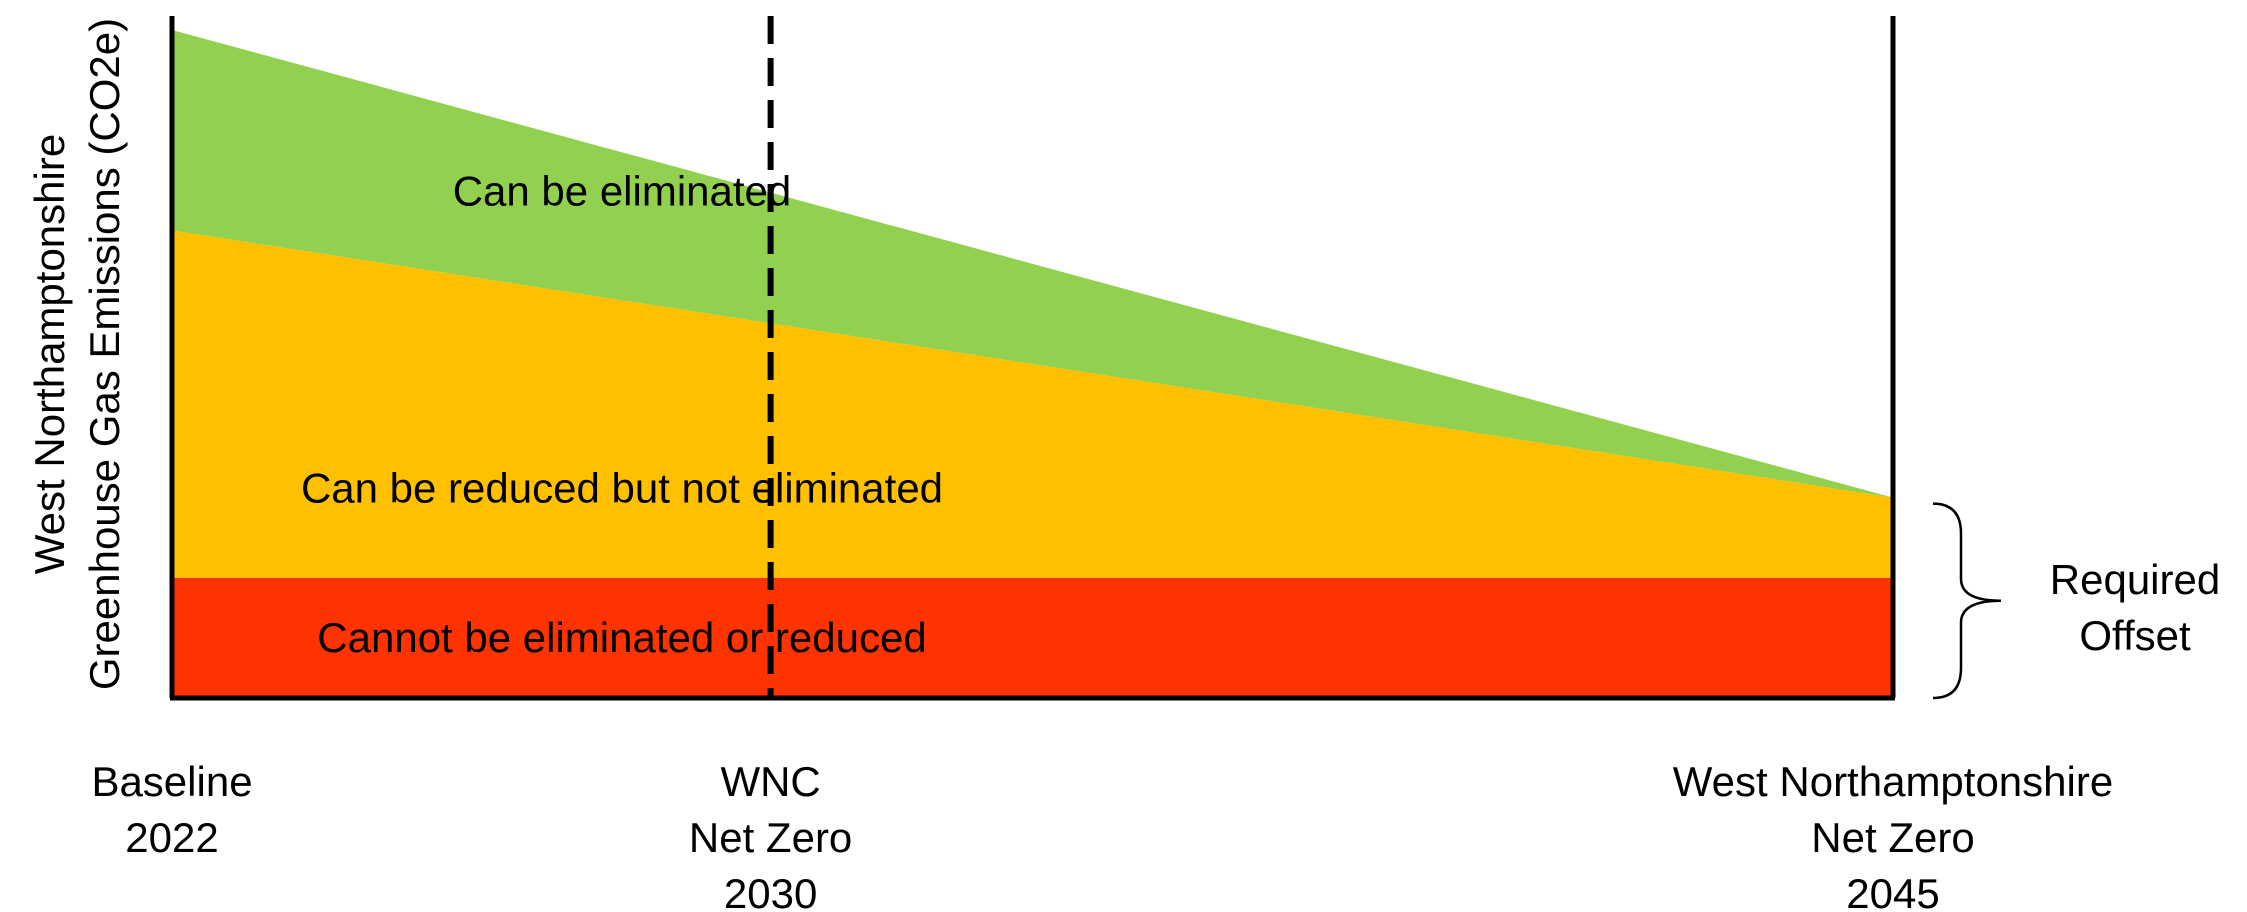  Describe the element at coordinates (1032, 637) in the screenshot. I see `area-cannot-be-eliminated-or-reduced` at that location.